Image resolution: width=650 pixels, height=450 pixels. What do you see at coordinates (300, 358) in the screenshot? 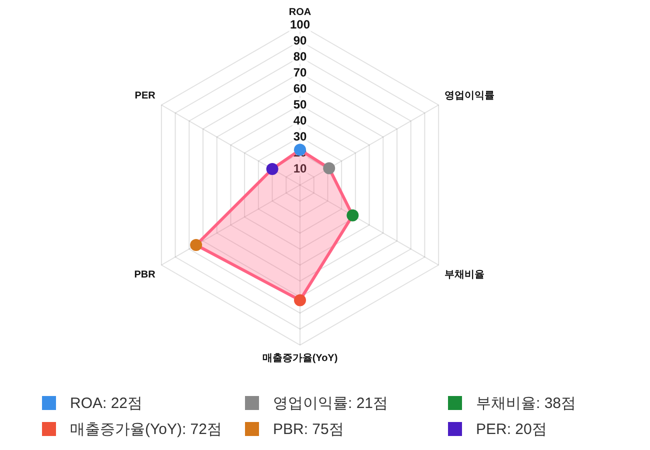
I see `spoke-label: 매출증가율(YoY)` at bounding box center [300, 358].